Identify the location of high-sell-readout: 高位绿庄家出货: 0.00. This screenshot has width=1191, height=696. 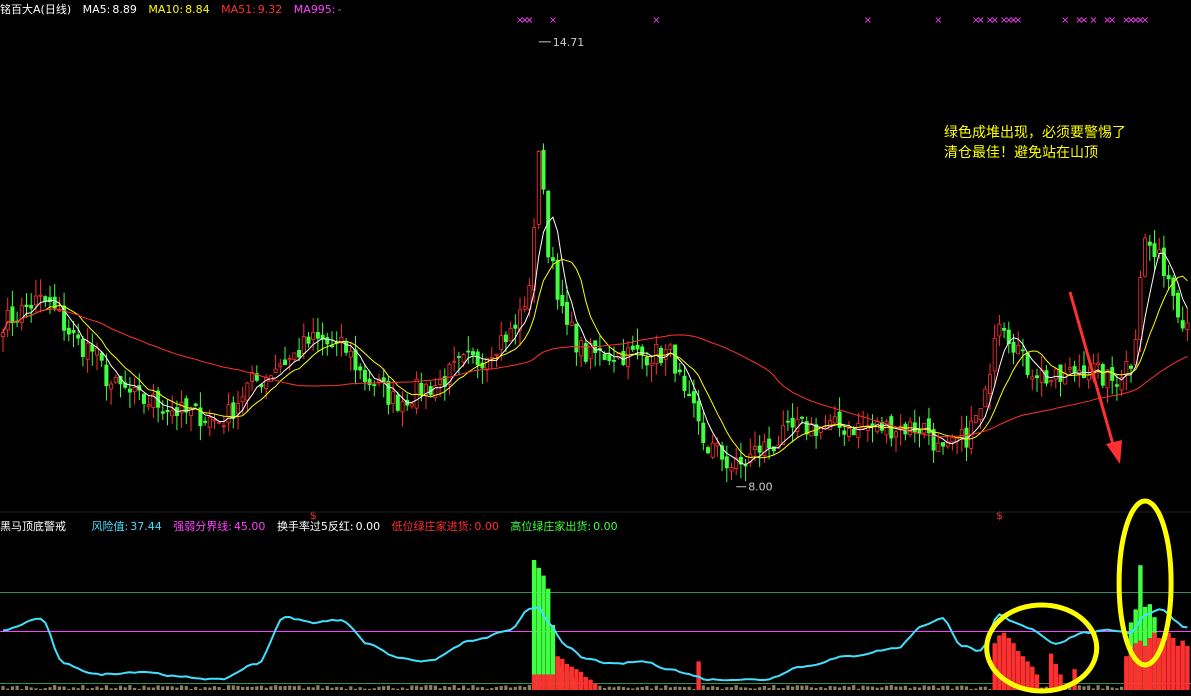
(563, 526).